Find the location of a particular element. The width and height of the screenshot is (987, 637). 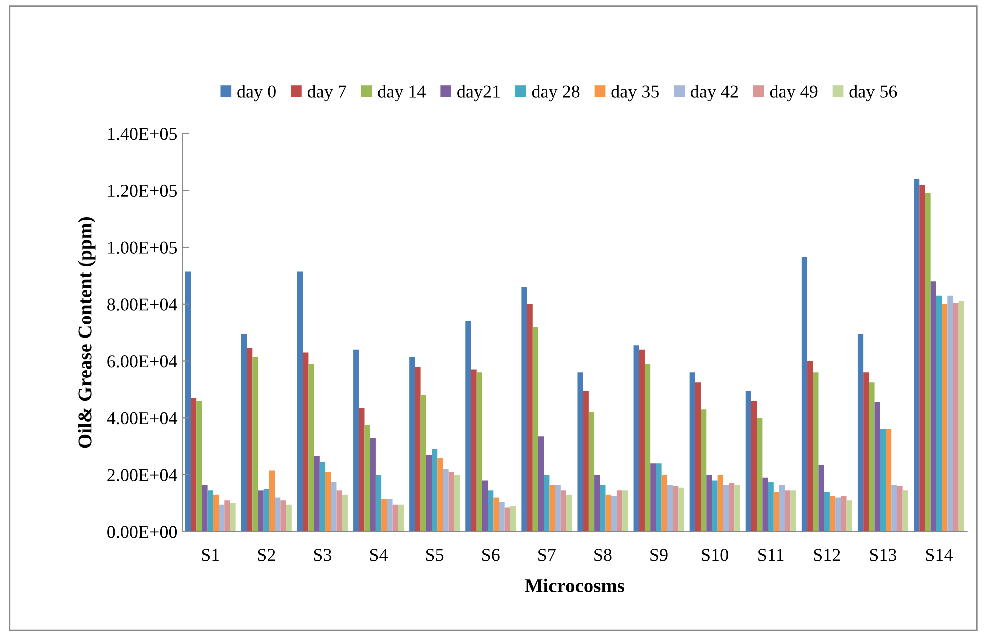

x-tick-label: S12 is located at coordinates (827, 555).